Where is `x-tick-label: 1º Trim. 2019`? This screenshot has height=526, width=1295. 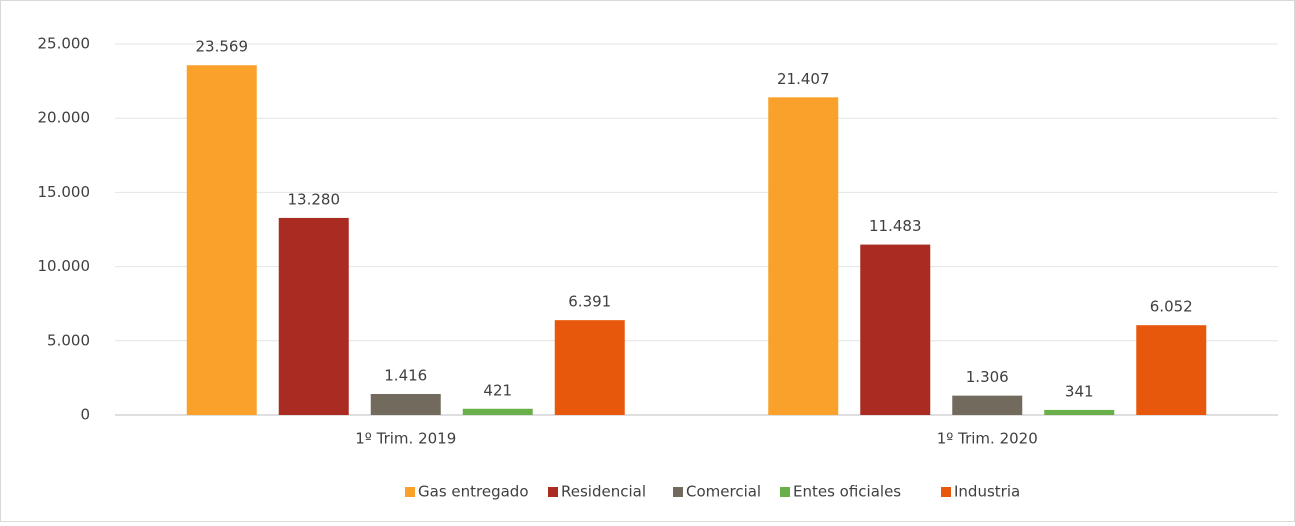 x-tick-label: 1º Trim. 2019 is located at coordinates (405, 439).